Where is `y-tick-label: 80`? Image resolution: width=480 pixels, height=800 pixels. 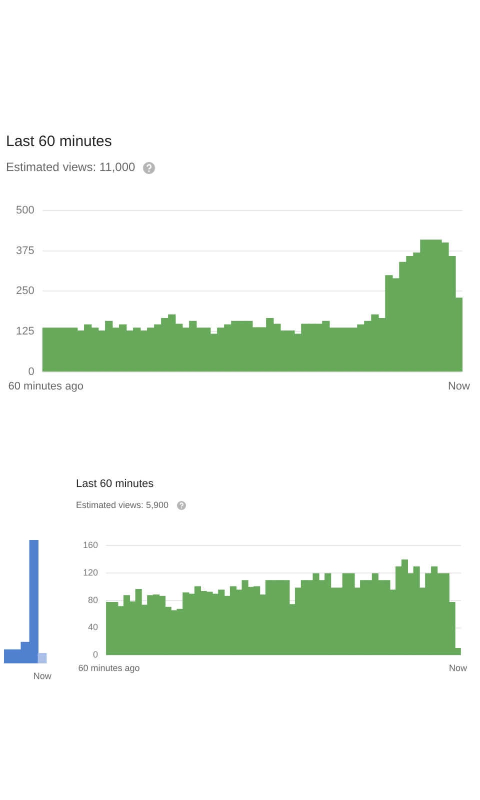
y-tick-label: 80 is located at coordinates (93, 599).